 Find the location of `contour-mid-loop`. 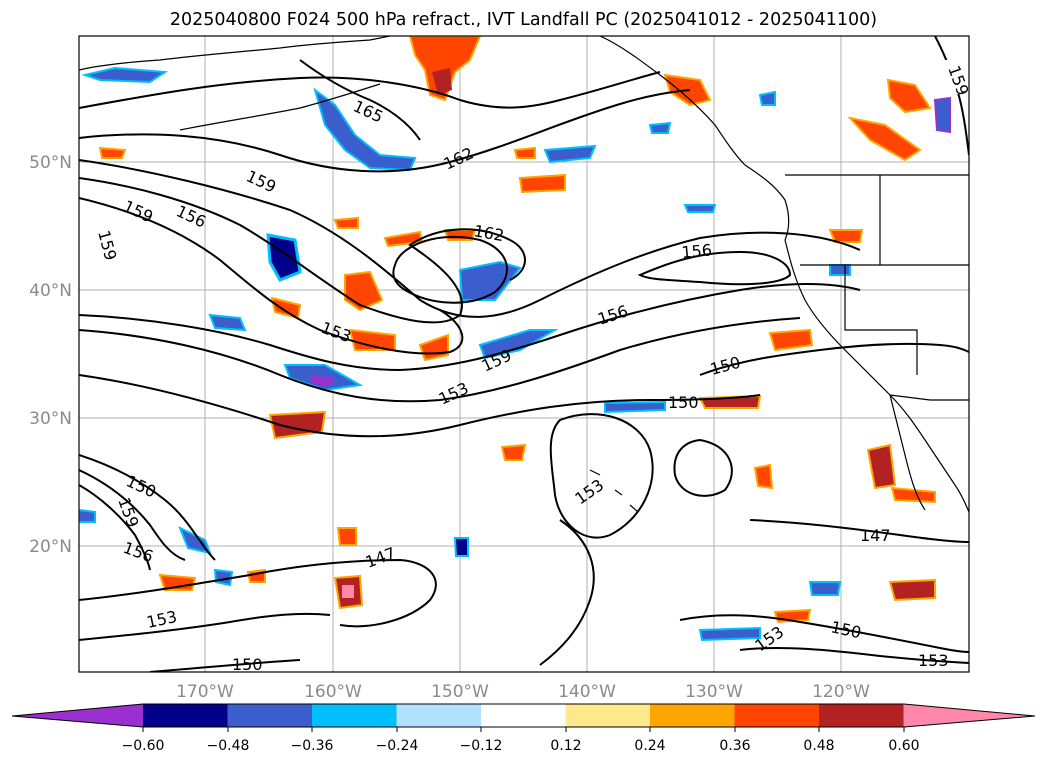

contour-mid-loop is located at coordinates (703, 467).